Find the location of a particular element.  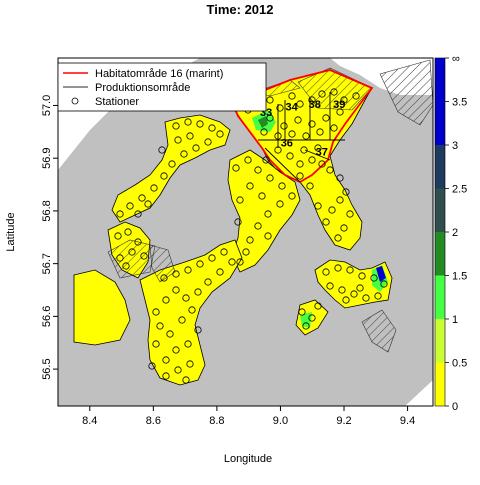

habitat-boundary is located at coordinates (302, 126).